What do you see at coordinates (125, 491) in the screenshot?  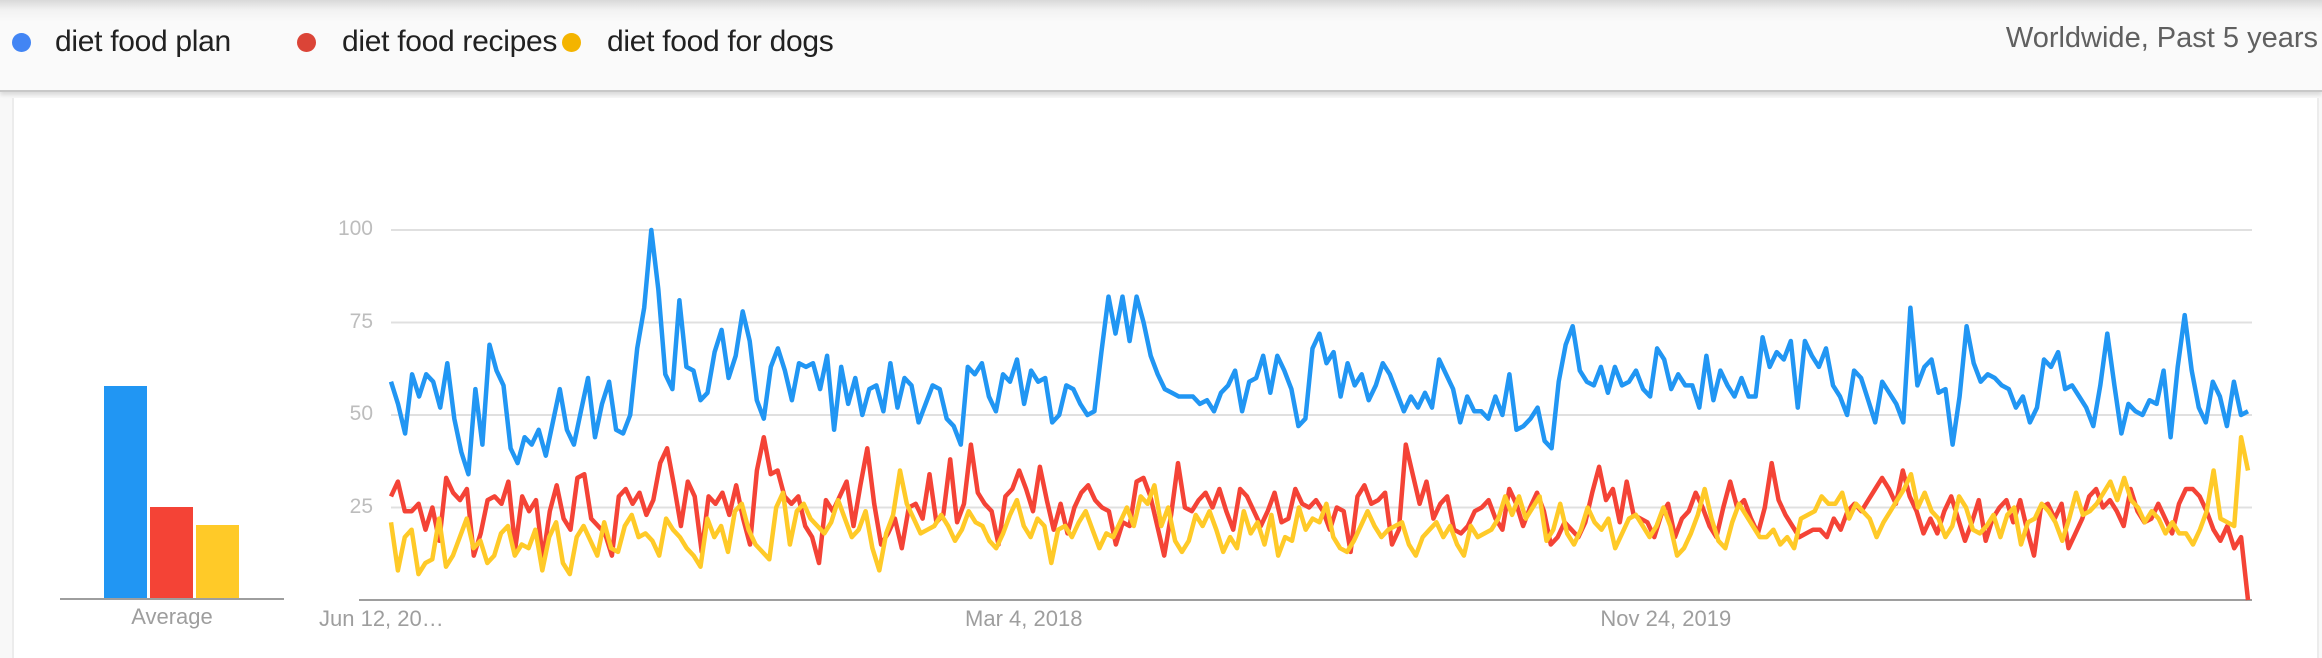 I see `average-bar-diet-food-plan` at bounding box center [125, 491].